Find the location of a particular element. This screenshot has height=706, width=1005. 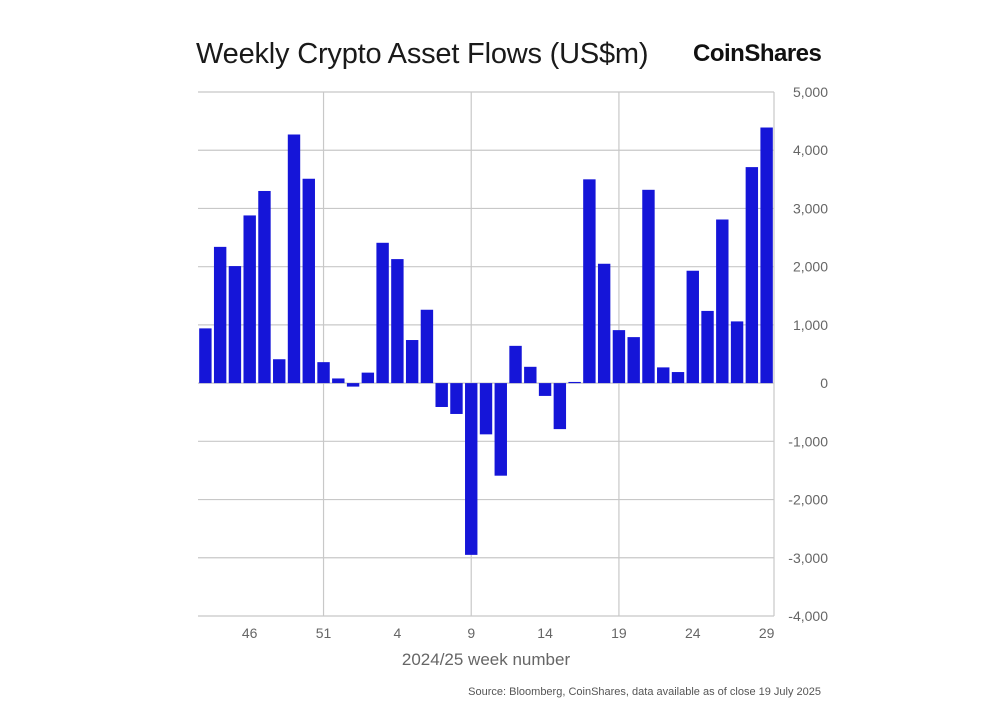

coinshares-logo: CoinShares is located at coordinates (757, 53).